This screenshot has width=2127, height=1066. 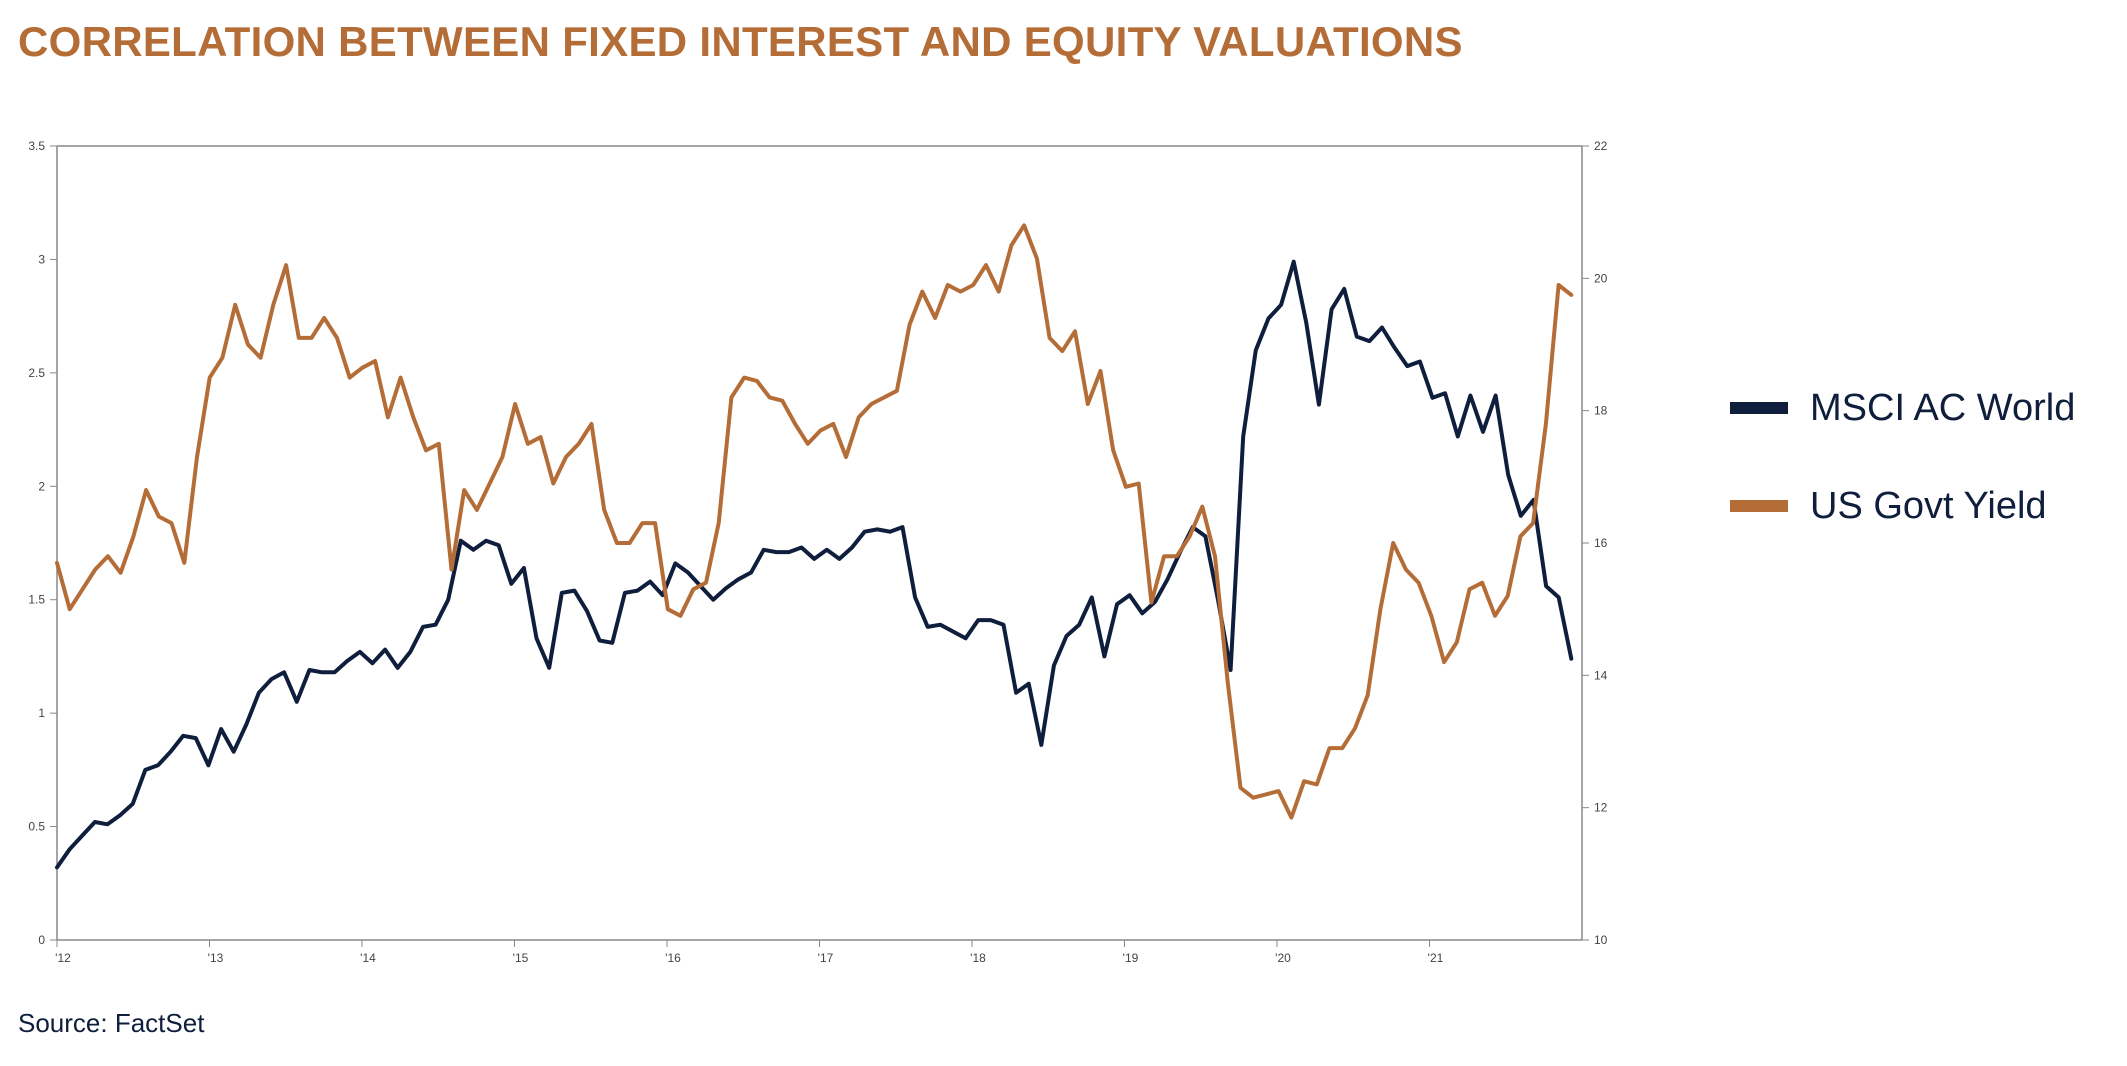 What do you see at coordinates (41, 940) in the screenshot?
I see `left-tick-label: 0` at bounding box center [41, 940].